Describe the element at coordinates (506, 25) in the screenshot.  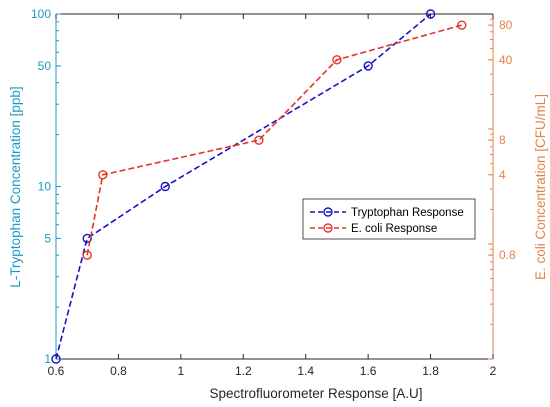
I see `right-tick-label: 80` at that location.